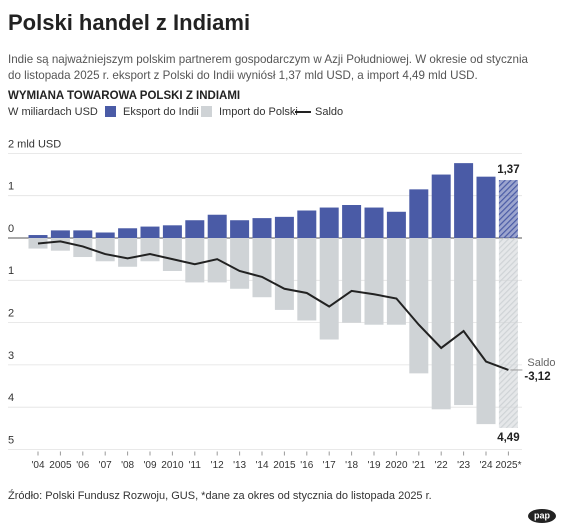  I want to click on value-label: 4,49, so click(508, 438).